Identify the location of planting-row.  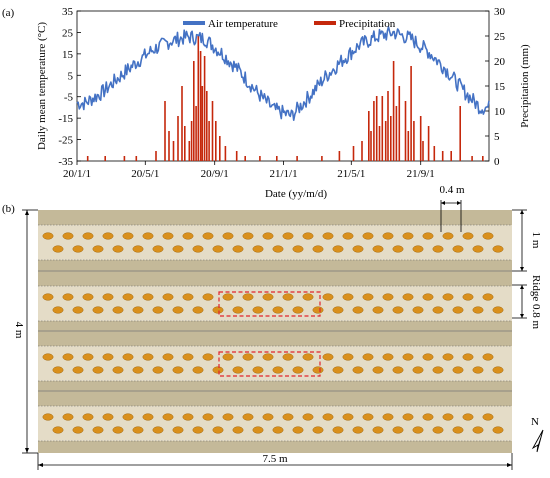
(275, 423).